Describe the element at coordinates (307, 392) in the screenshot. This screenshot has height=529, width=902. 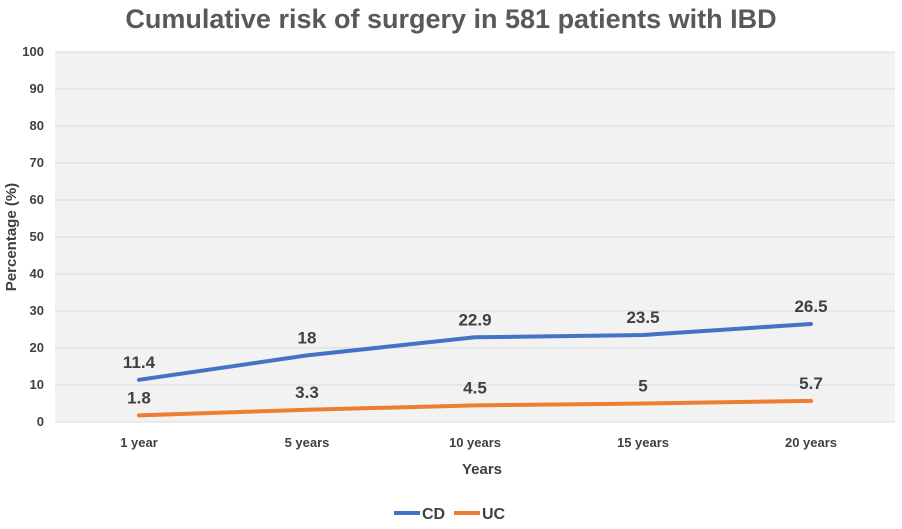
I see `data-label: 3.3` at that location.